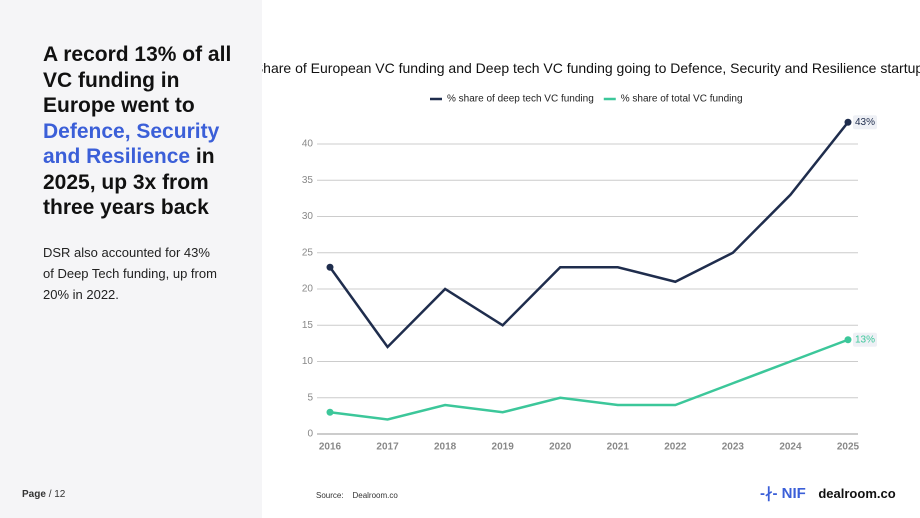 This screenshot has width=920, height=518. I want to click on value-label: 43%, so click(865, 122).